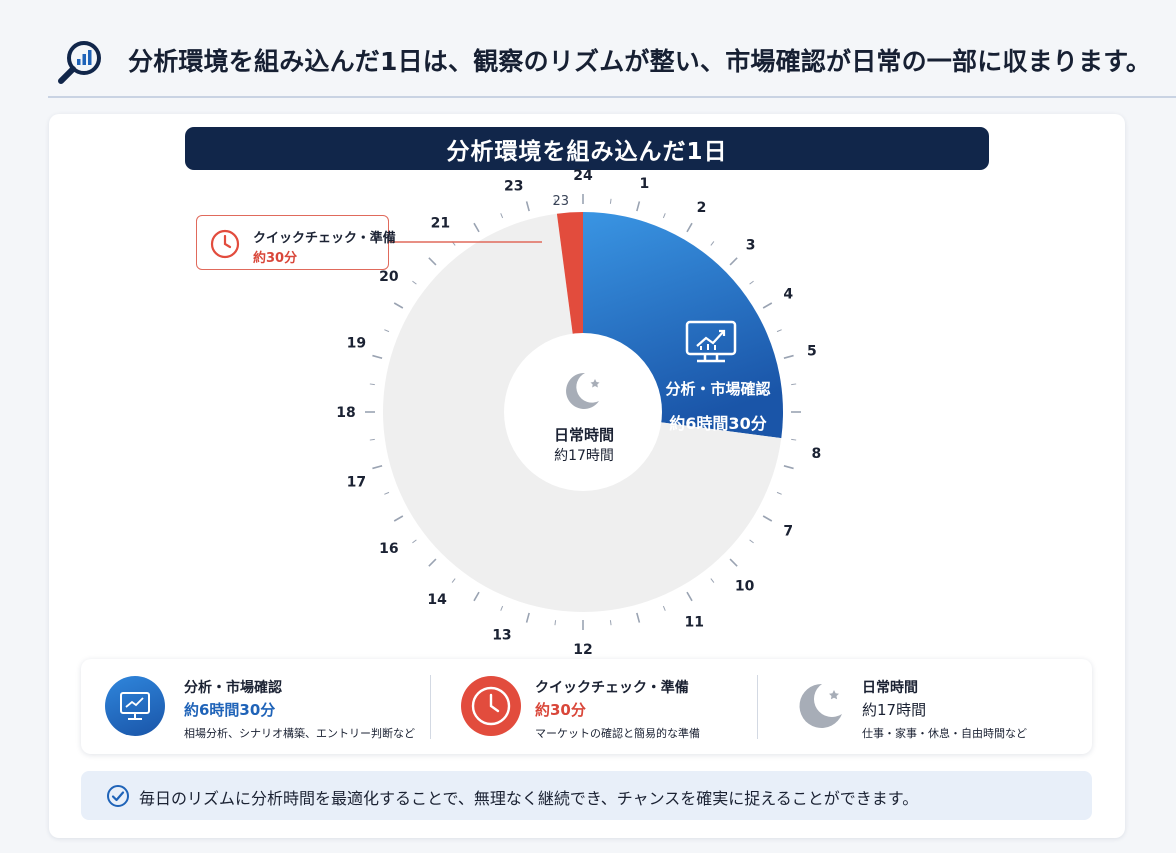  What do you see at coordinates (890, 688) in the screenshot?
I see `legend-title: 日常時間` at bounding box center [890, 688].